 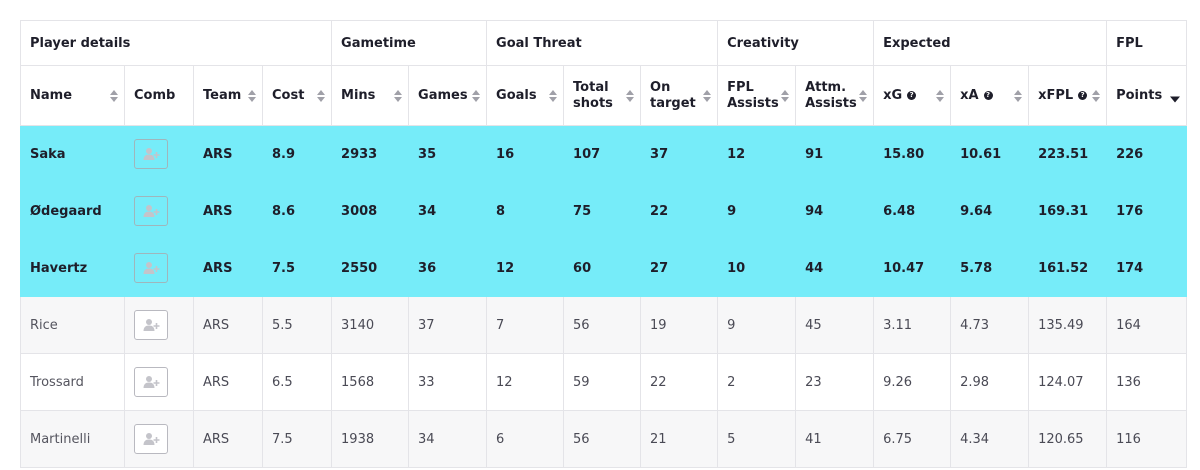 I want to click on goals-cell: 8, so click(x=525, y=211).